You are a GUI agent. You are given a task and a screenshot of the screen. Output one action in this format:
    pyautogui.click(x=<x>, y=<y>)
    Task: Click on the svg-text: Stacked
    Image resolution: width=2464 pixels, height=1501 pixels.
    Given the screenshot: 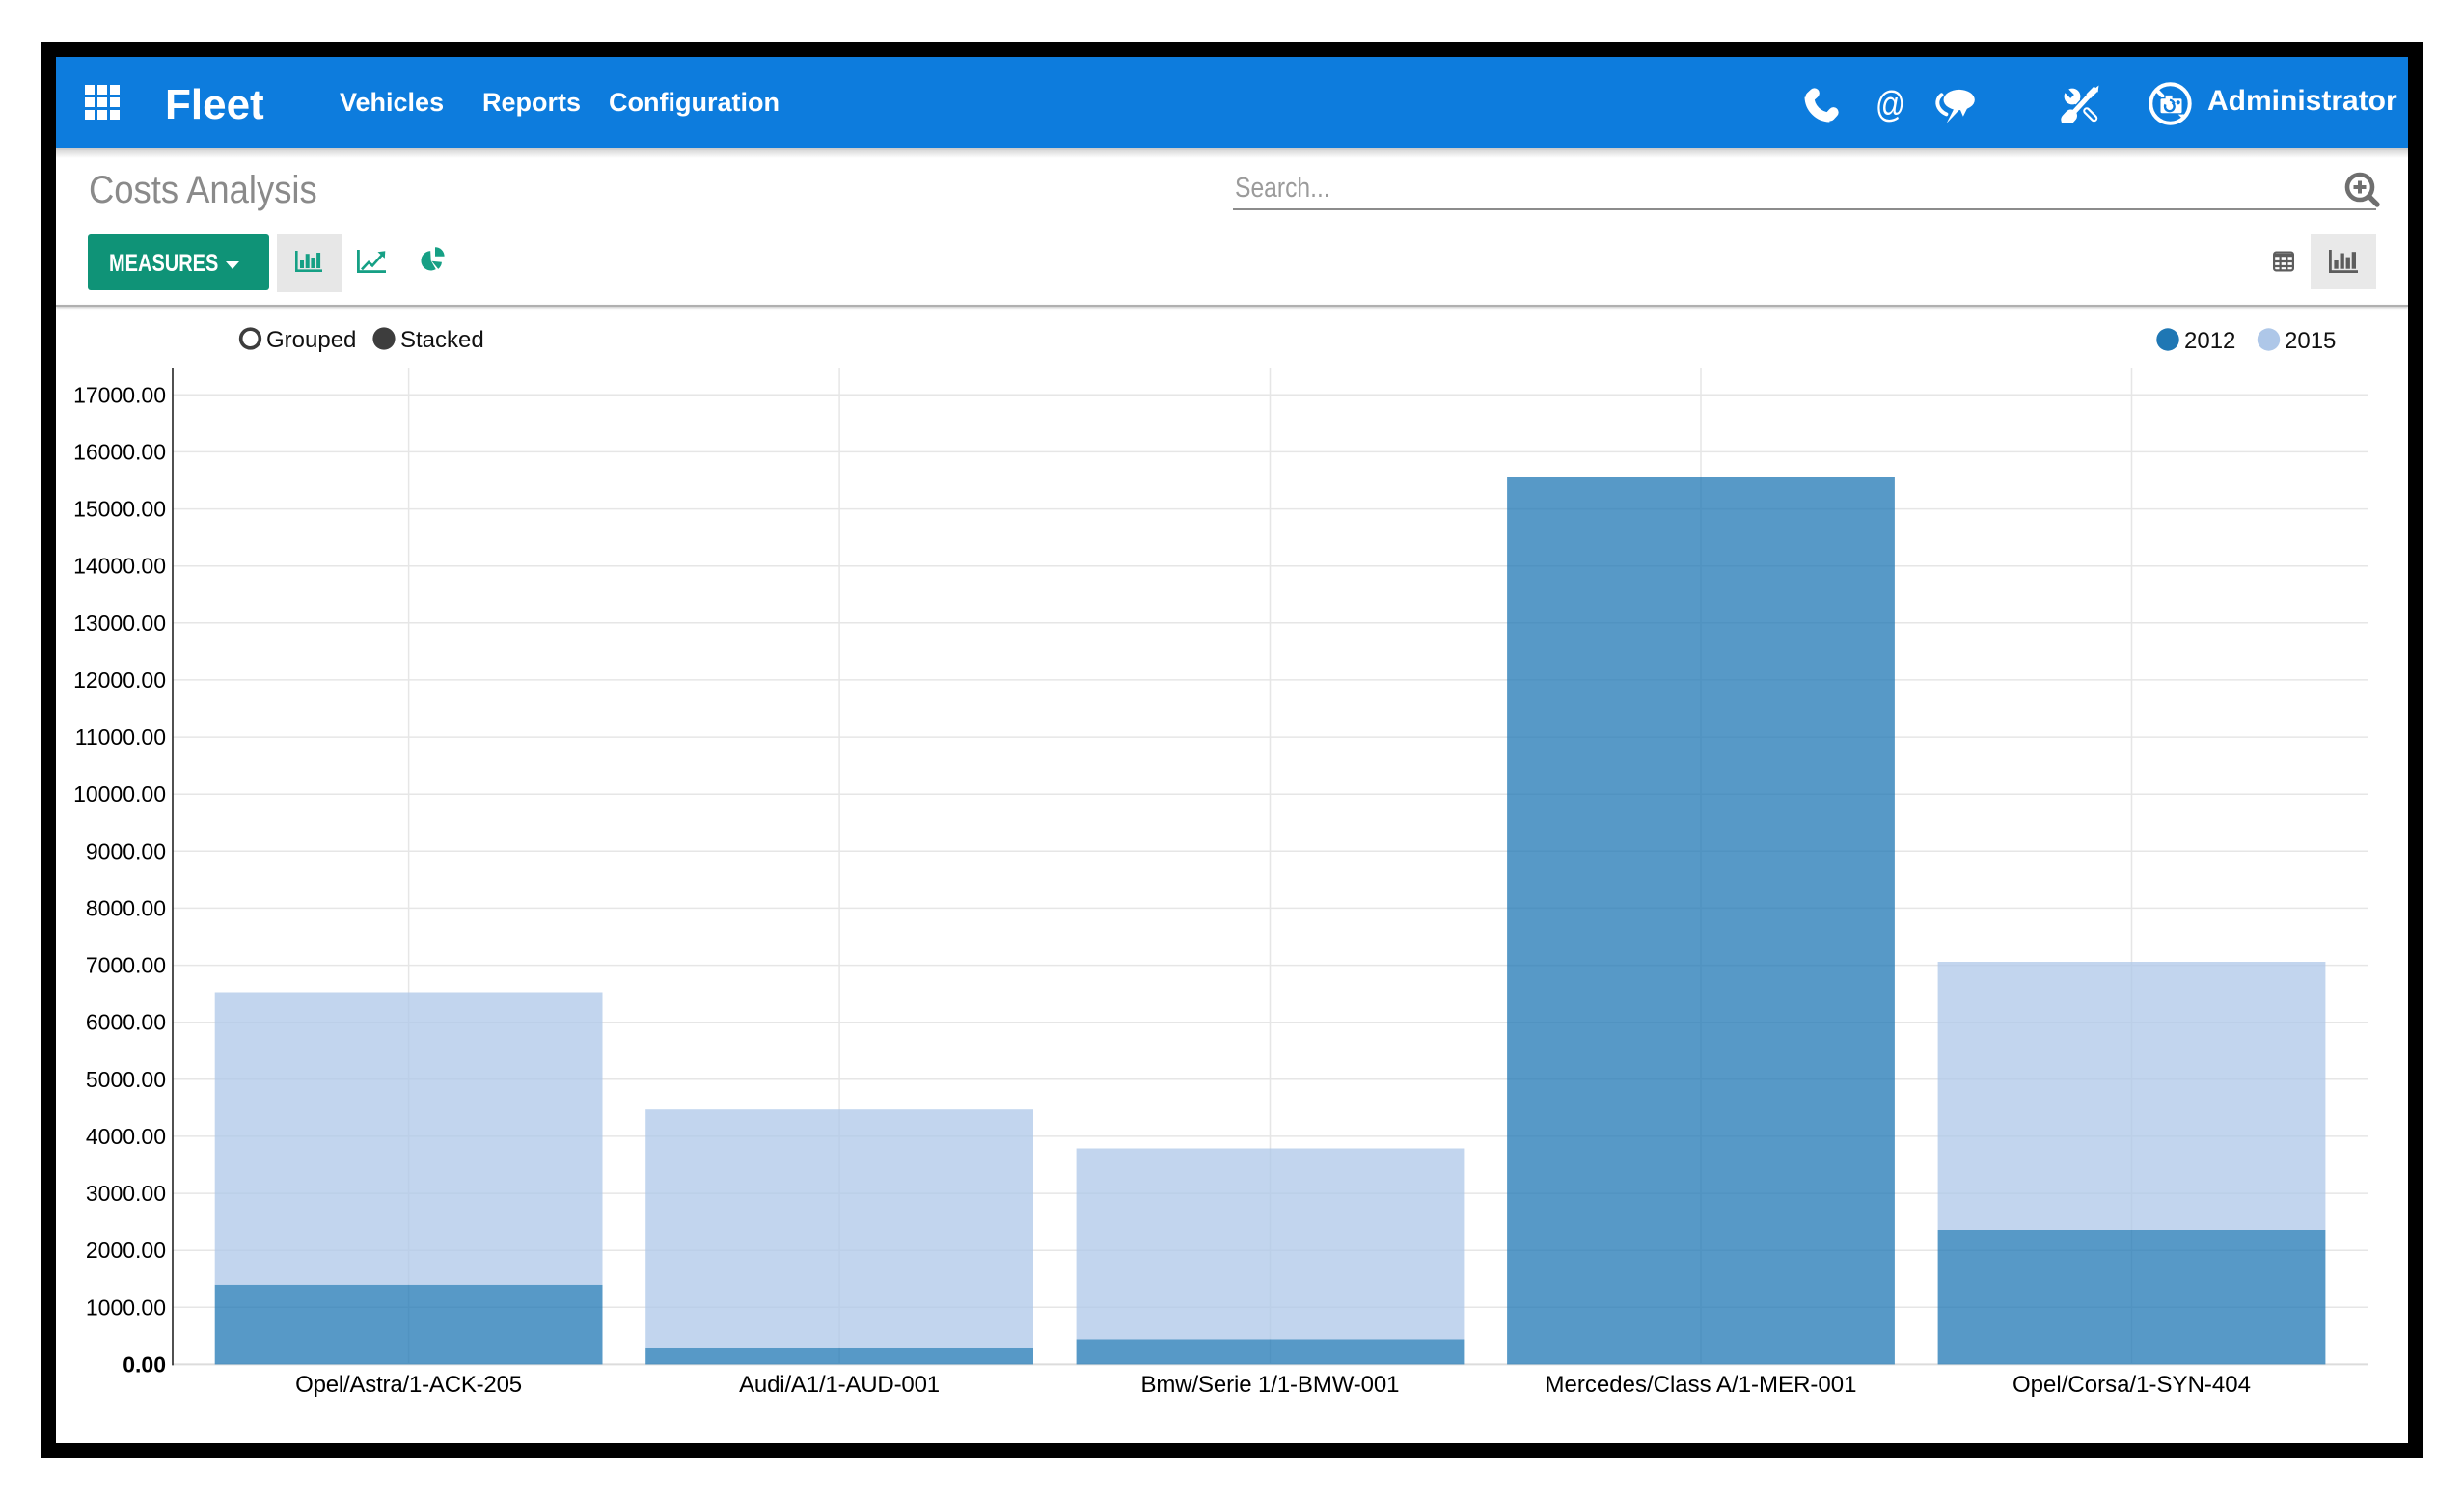 What is the action you would take?
    pyautogui.click(x=442, y=340)
    